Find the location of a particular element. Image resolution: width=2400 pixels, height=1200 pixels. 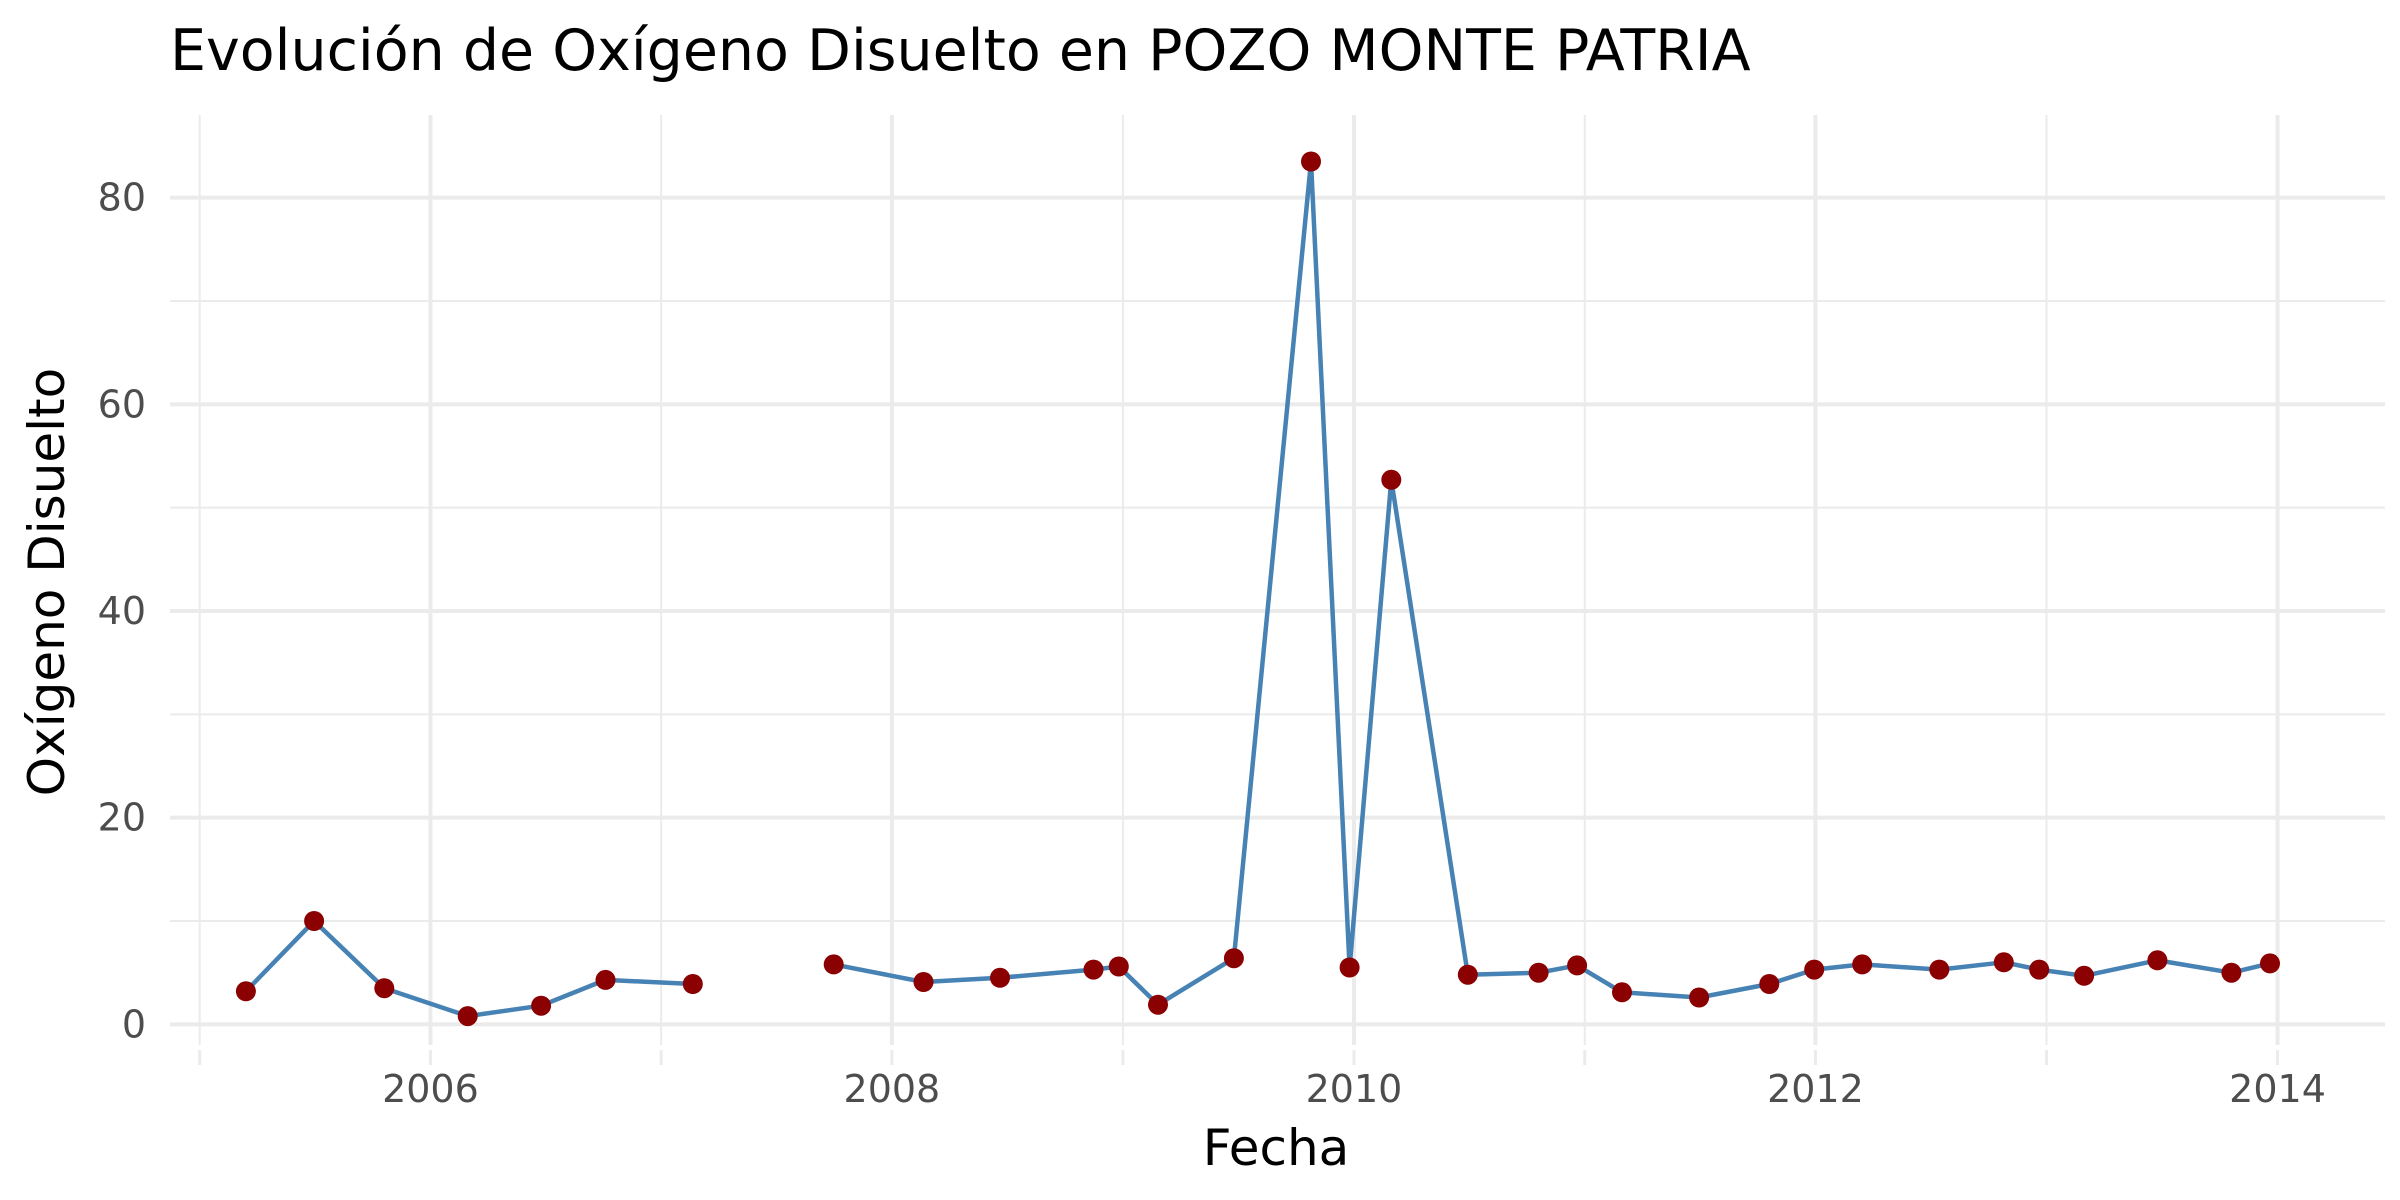

y-tick-label: 20 is located at coordinates (122, 818).